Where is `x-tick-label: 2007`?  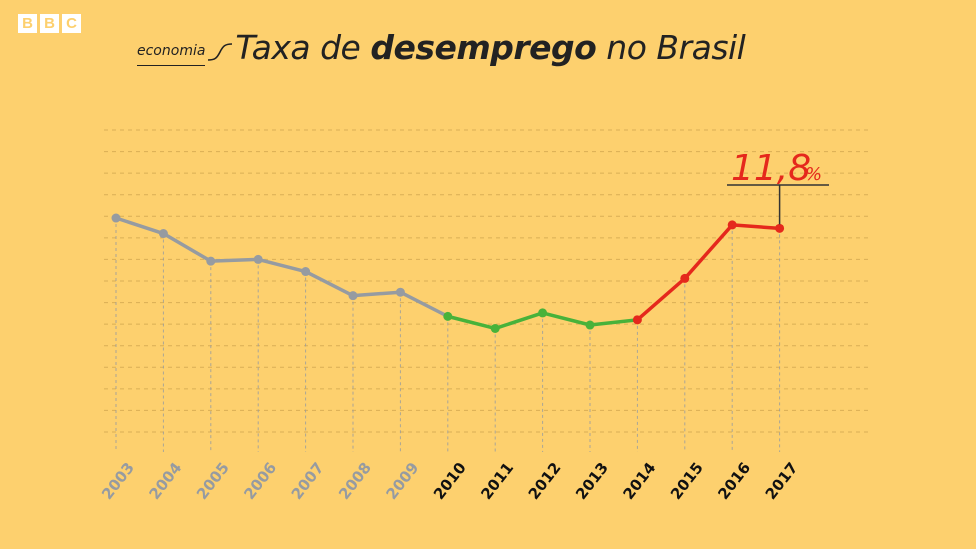
x-tick-label: 2007 is located at coordinates (308, 481).